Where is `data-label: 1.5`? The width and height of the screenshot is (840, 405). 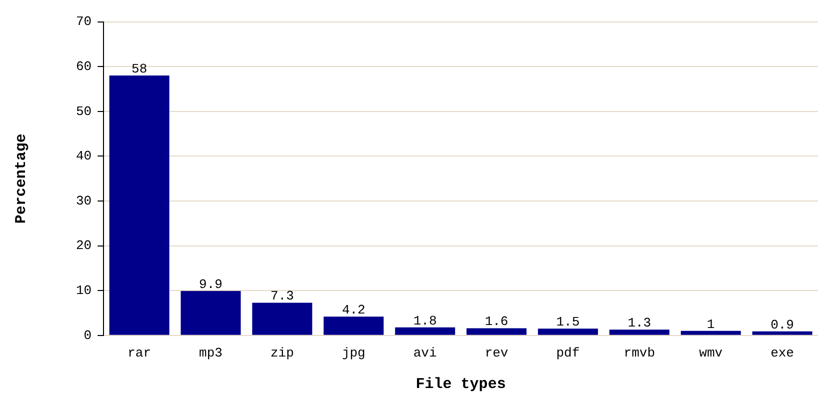
data-label: 1.5 is located at coordinates (568, 322).